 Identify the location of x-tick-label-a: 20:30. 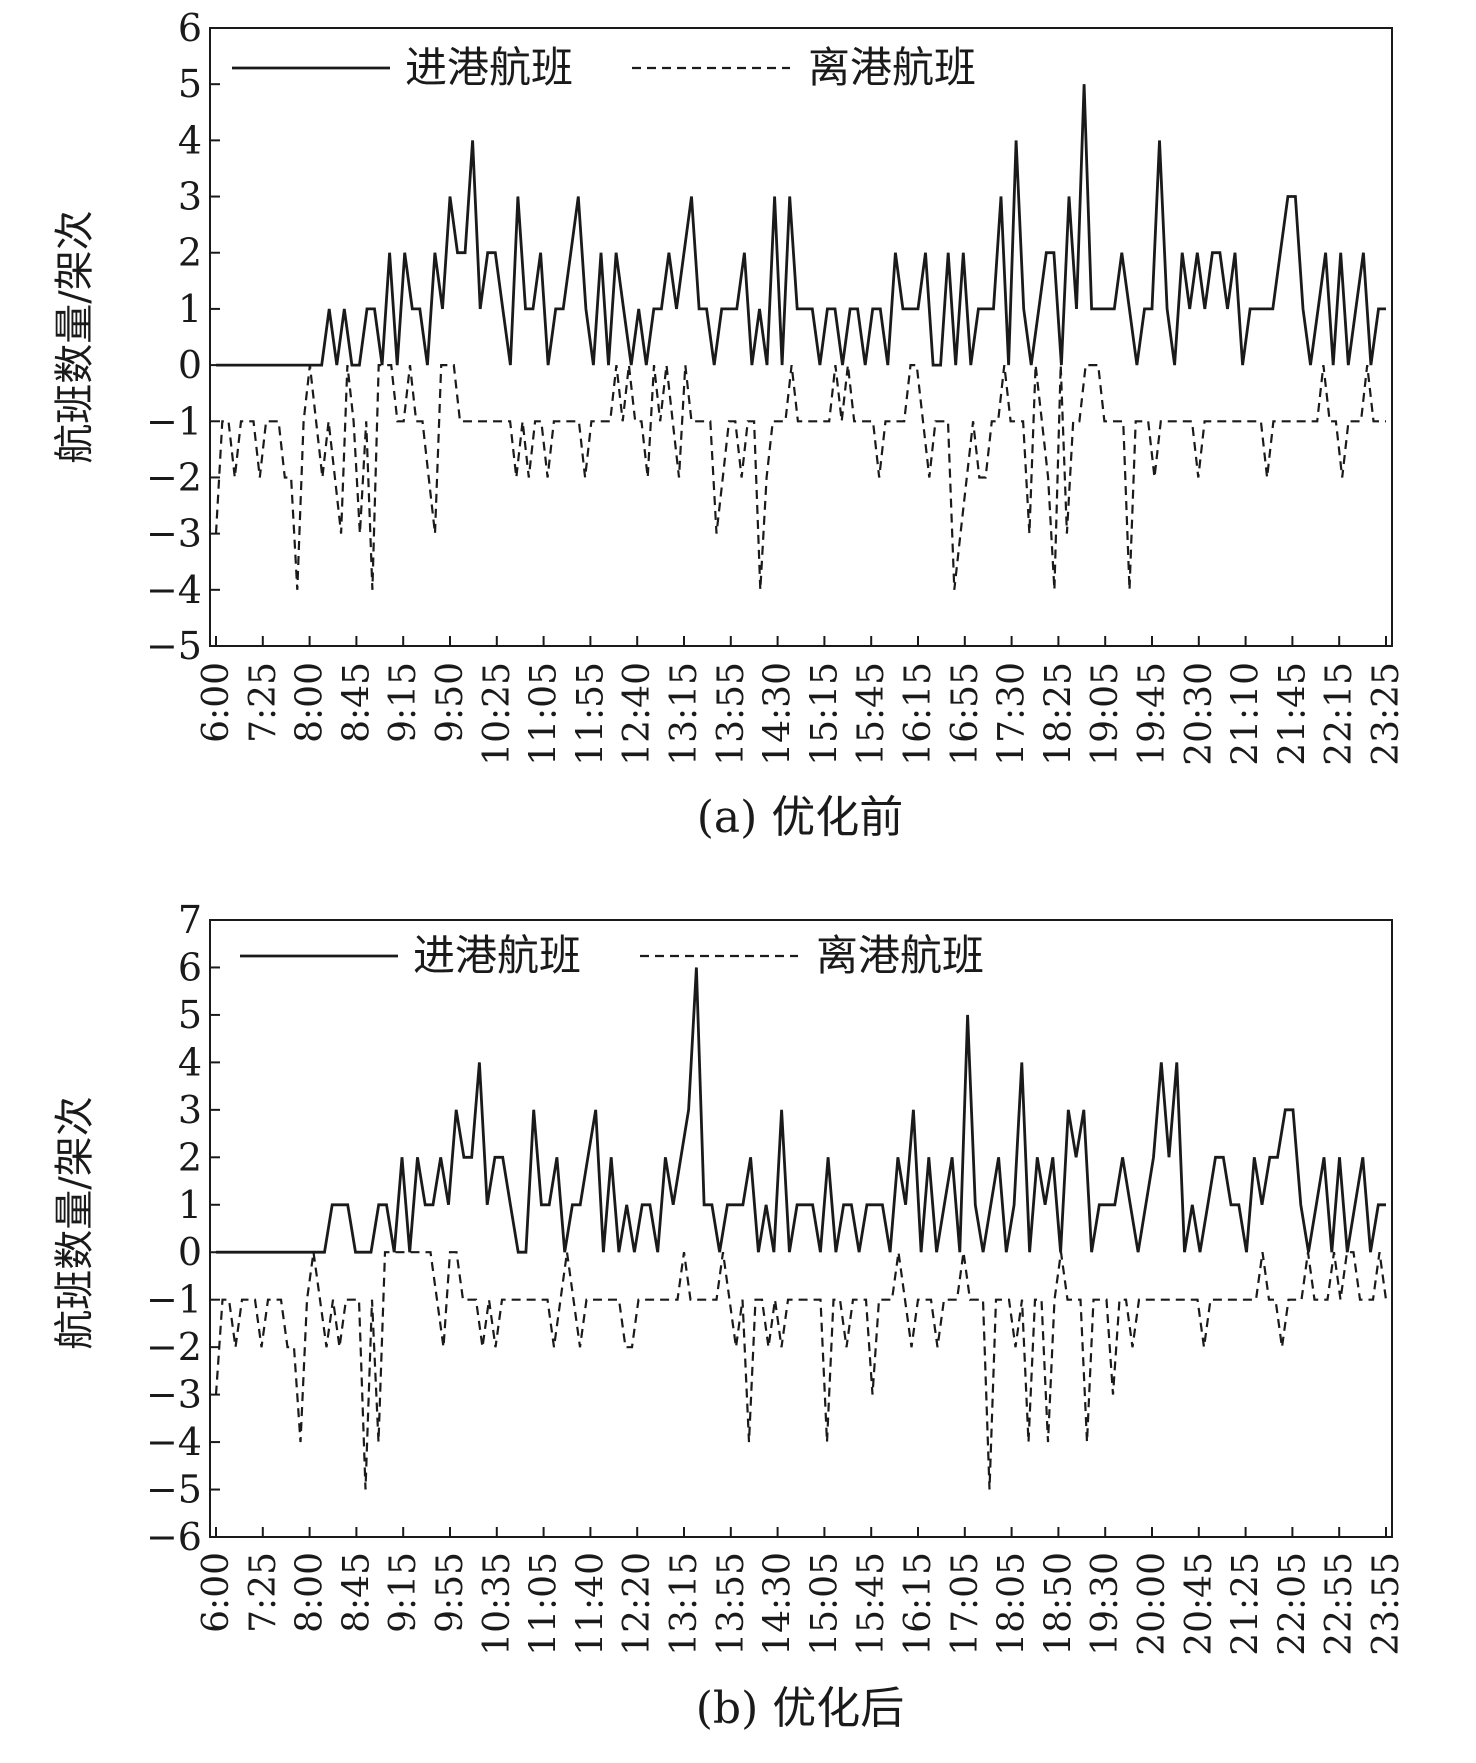
(1199, 714).